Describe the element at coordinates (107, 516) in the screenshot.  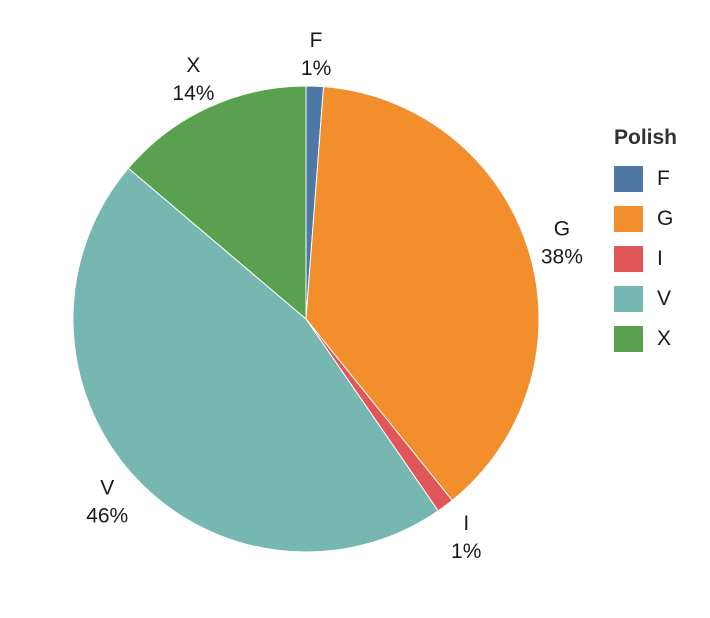
I see `slice-percent-label-v: 46%` at that location.